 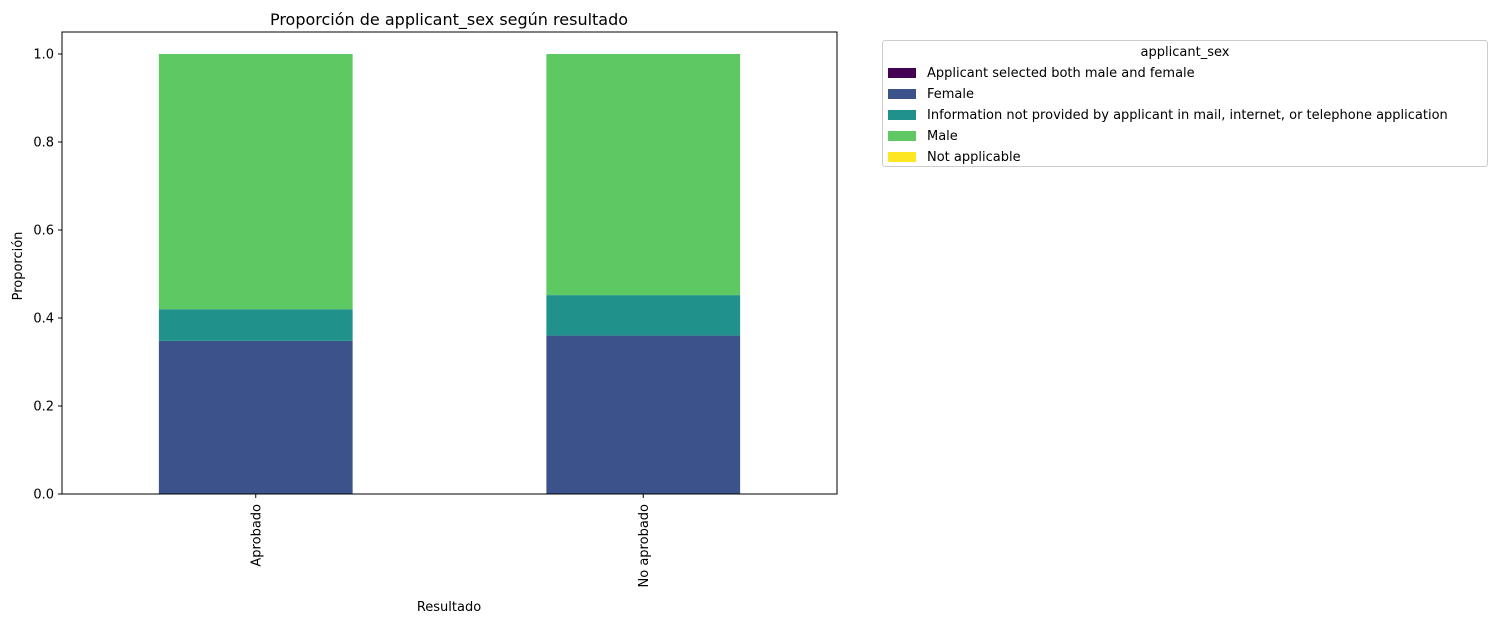 I want to click on legend-item: Male, so click(x=923, y=136).